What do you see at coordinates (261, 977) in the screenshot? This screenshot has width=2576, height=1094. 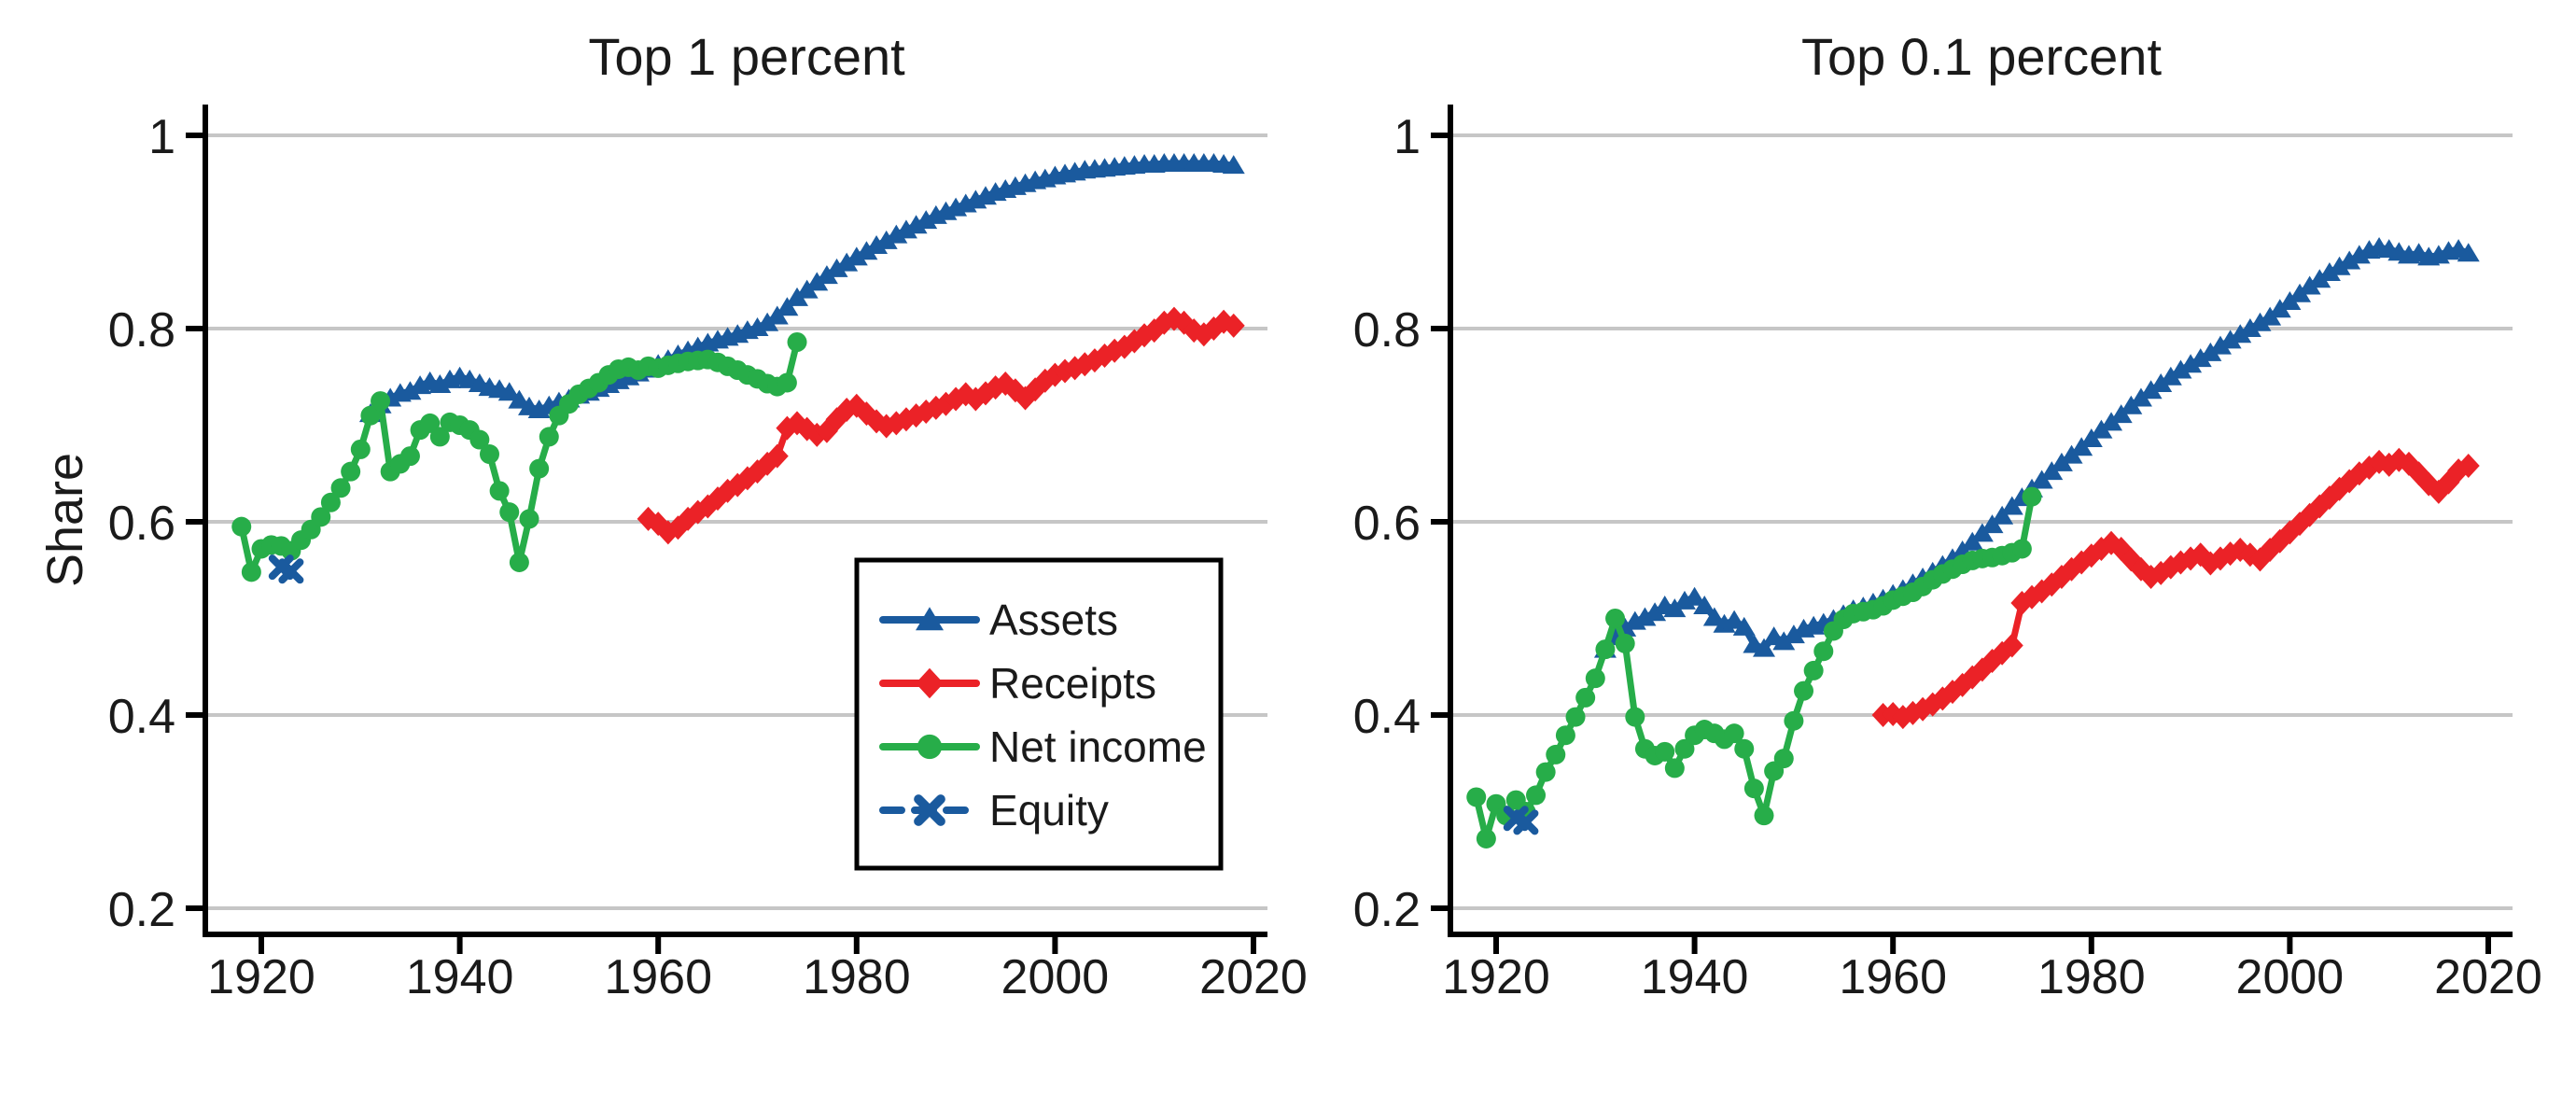 I see `x-tick-label: 1920` at bounding box center [261, 977].